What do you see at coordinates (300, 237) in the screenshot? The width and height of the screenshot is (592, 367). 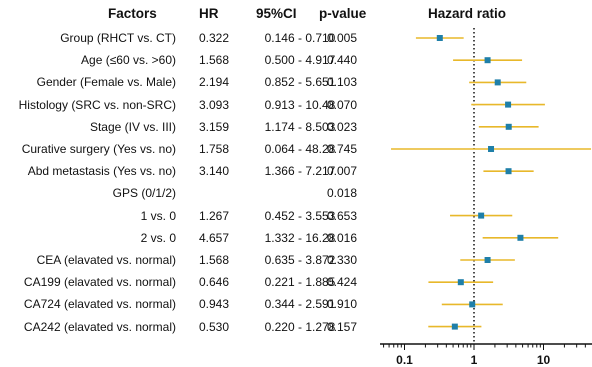 I see `cell-ci: 1.332 - 16.28` at bounding box center [300, 237].